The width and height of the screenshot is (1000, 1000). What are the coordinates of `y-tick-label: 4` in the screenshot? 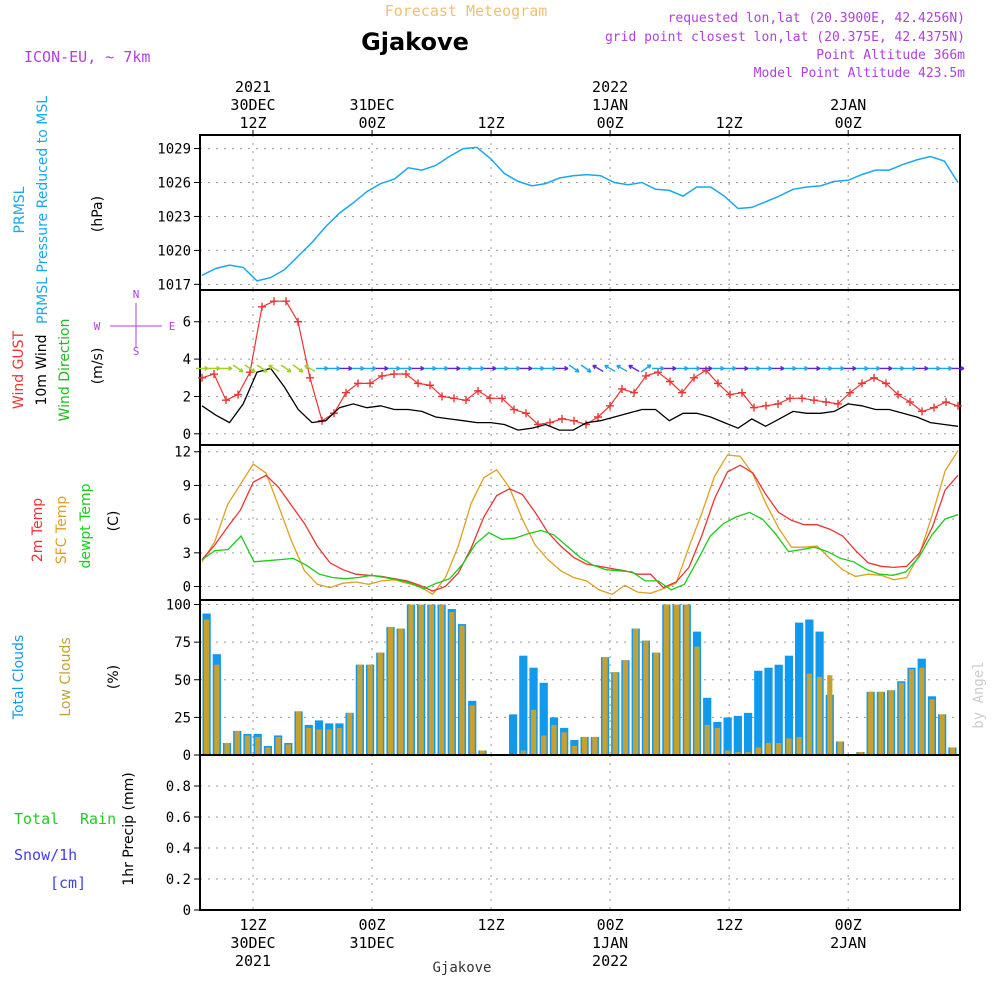 It's located at (187, 360).